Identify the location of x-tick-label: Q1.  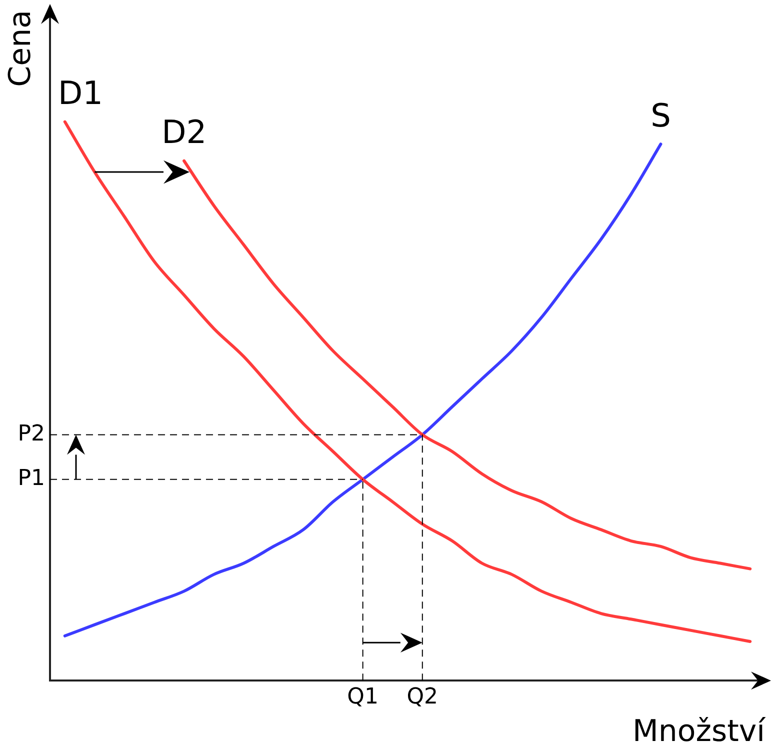
(362, 697).